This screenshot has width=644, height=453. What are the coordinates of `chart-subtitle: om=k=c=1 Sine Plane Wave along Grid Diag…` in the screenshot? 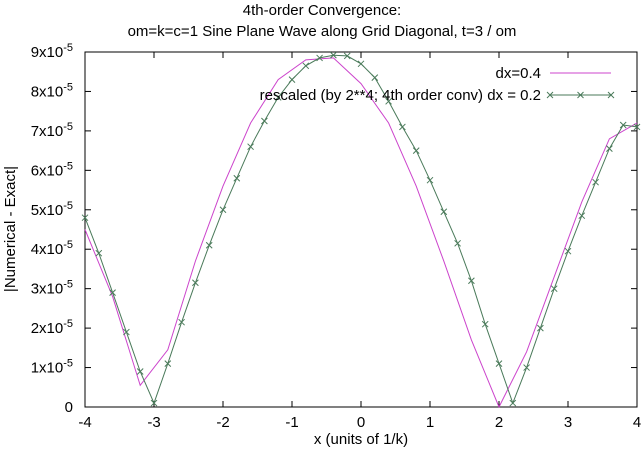 It's located at (322, 31).